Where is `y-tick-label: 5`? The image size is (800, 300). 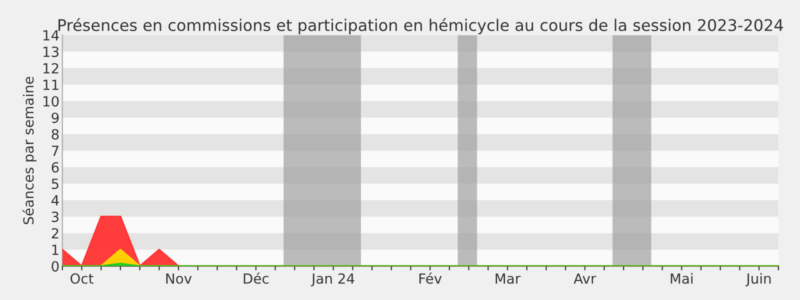
y-tick-label: 5 is located at coordinates (55, 184).